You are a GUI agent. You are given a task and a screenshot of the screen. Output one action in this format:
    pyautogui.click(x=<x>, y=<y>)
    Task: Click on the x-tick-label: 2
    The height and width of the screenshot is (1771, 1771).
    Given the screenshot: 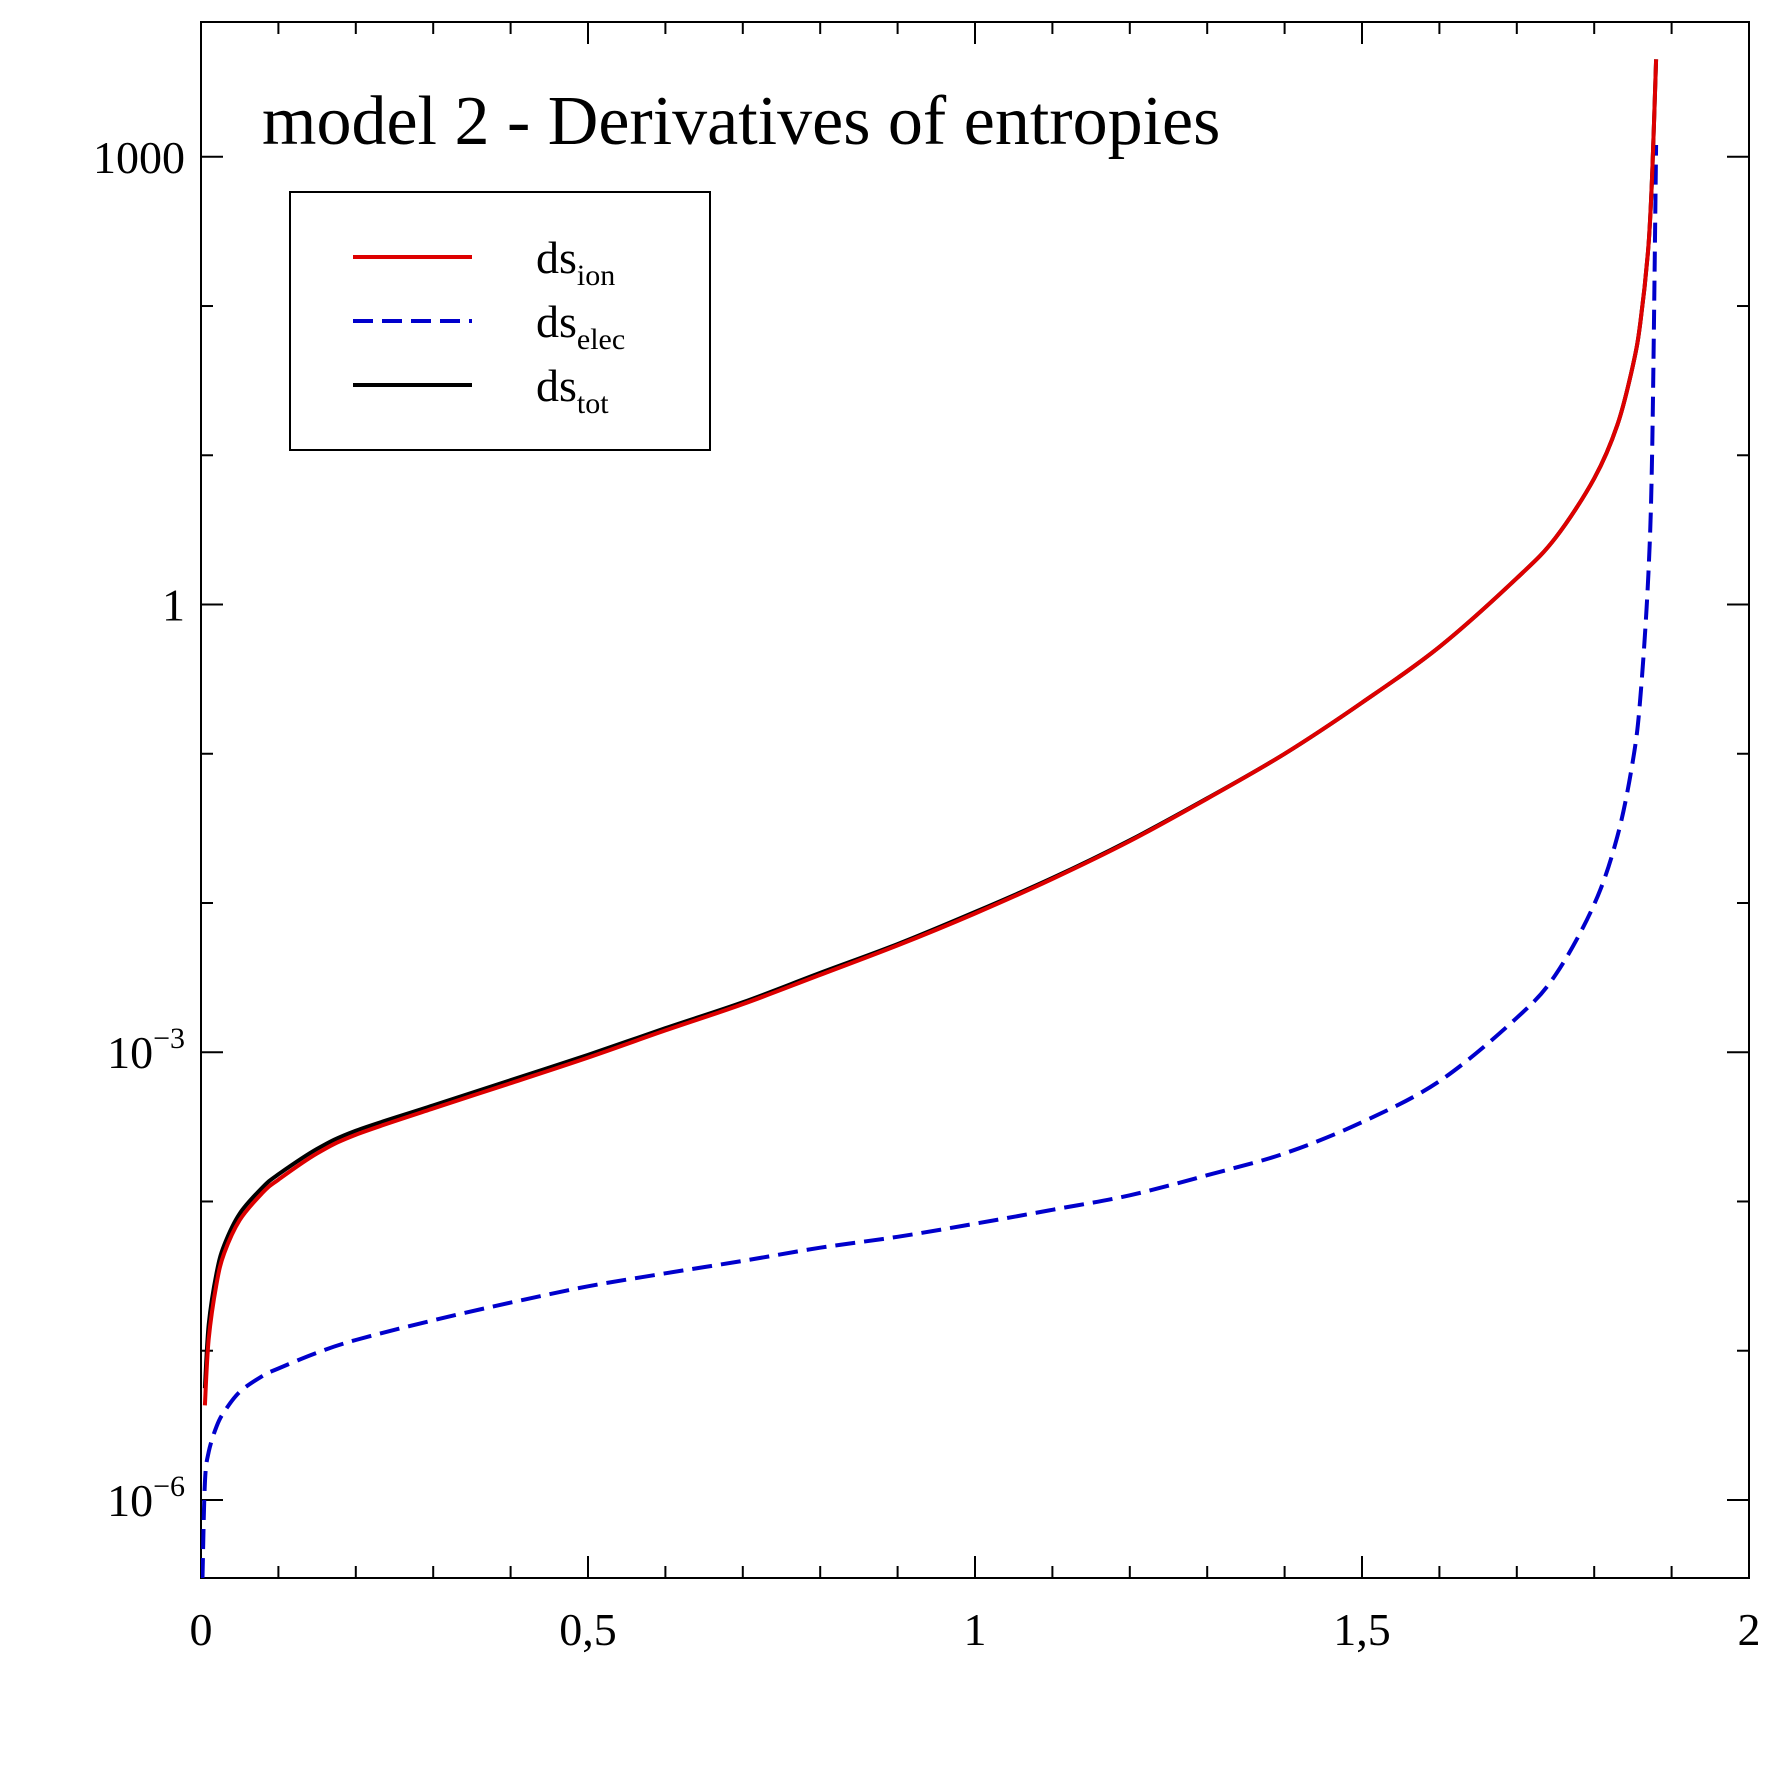 What is the action you would take?
    pyautogui.click(x=1749, y=1629)
    